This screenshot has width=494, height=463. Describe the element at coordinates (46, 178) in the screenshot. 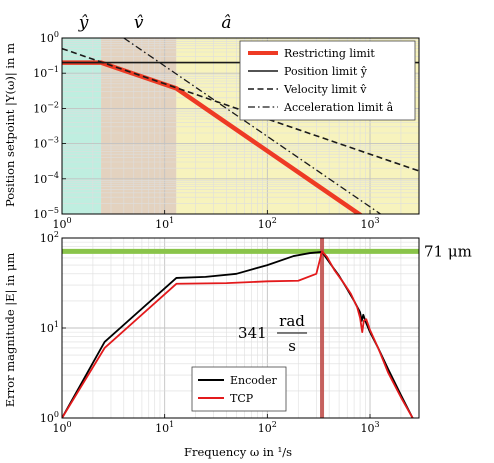

I see `y-tick-label: 10⁻⁴` at that location.